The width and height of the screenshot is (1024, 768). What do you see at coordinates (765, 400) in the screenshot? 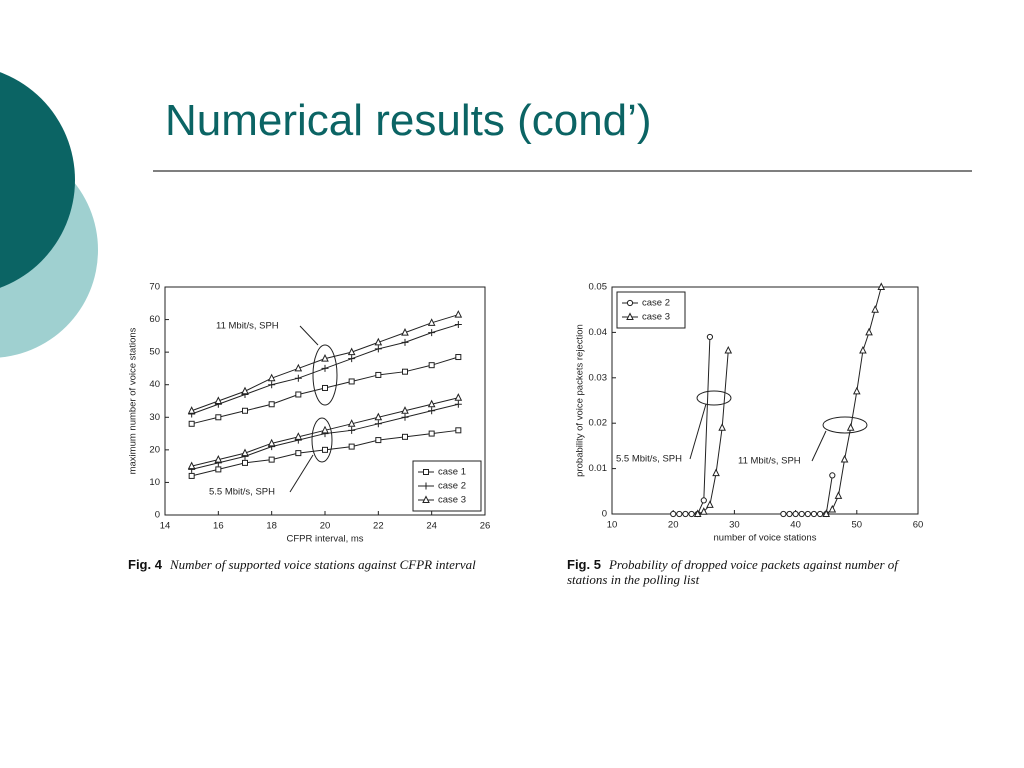
I see `plot-frame` at bounding box center [765, 400].